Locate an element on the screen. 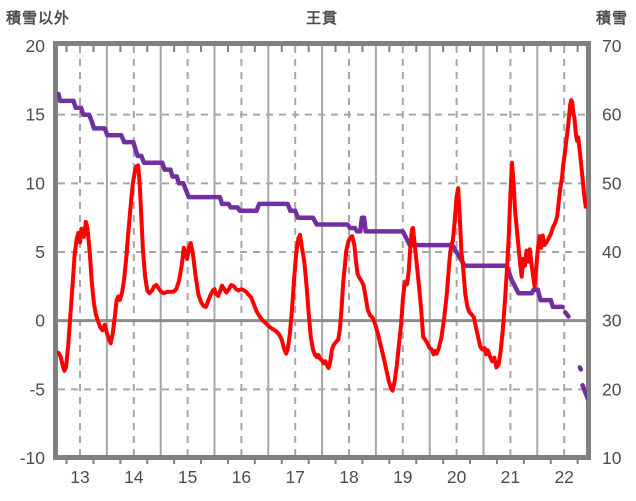 Image resolution: width=636 pixels, height=501 pixels. y-right-tick-label: 40 is located at coordinates (612, 252).